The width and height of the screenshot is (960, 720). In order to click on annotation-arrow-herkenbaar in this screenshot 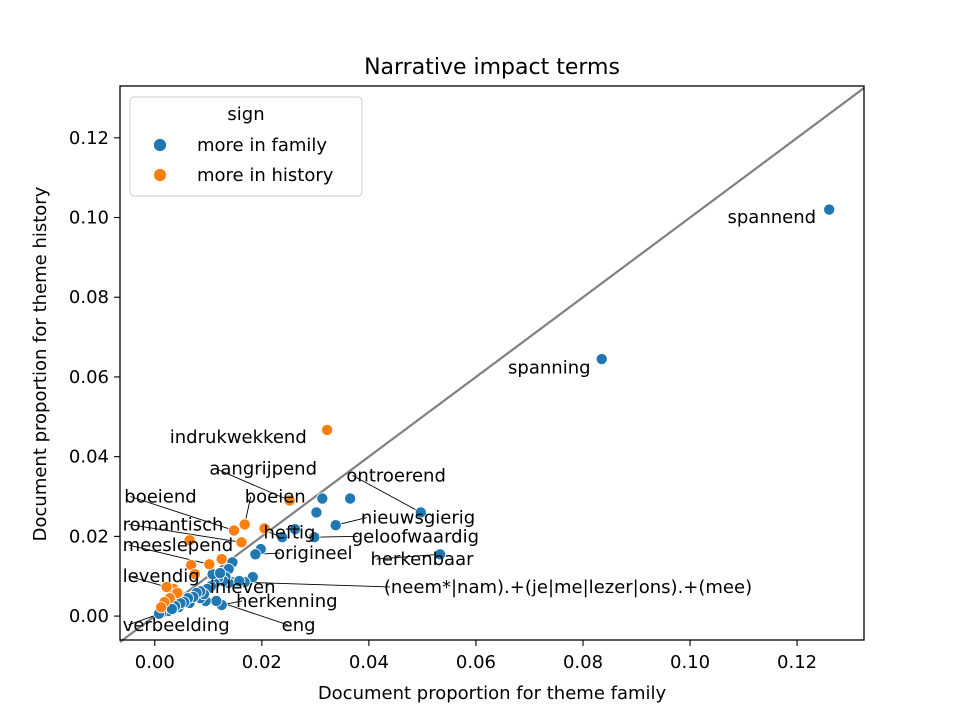, I will do `click(408, 556)`.